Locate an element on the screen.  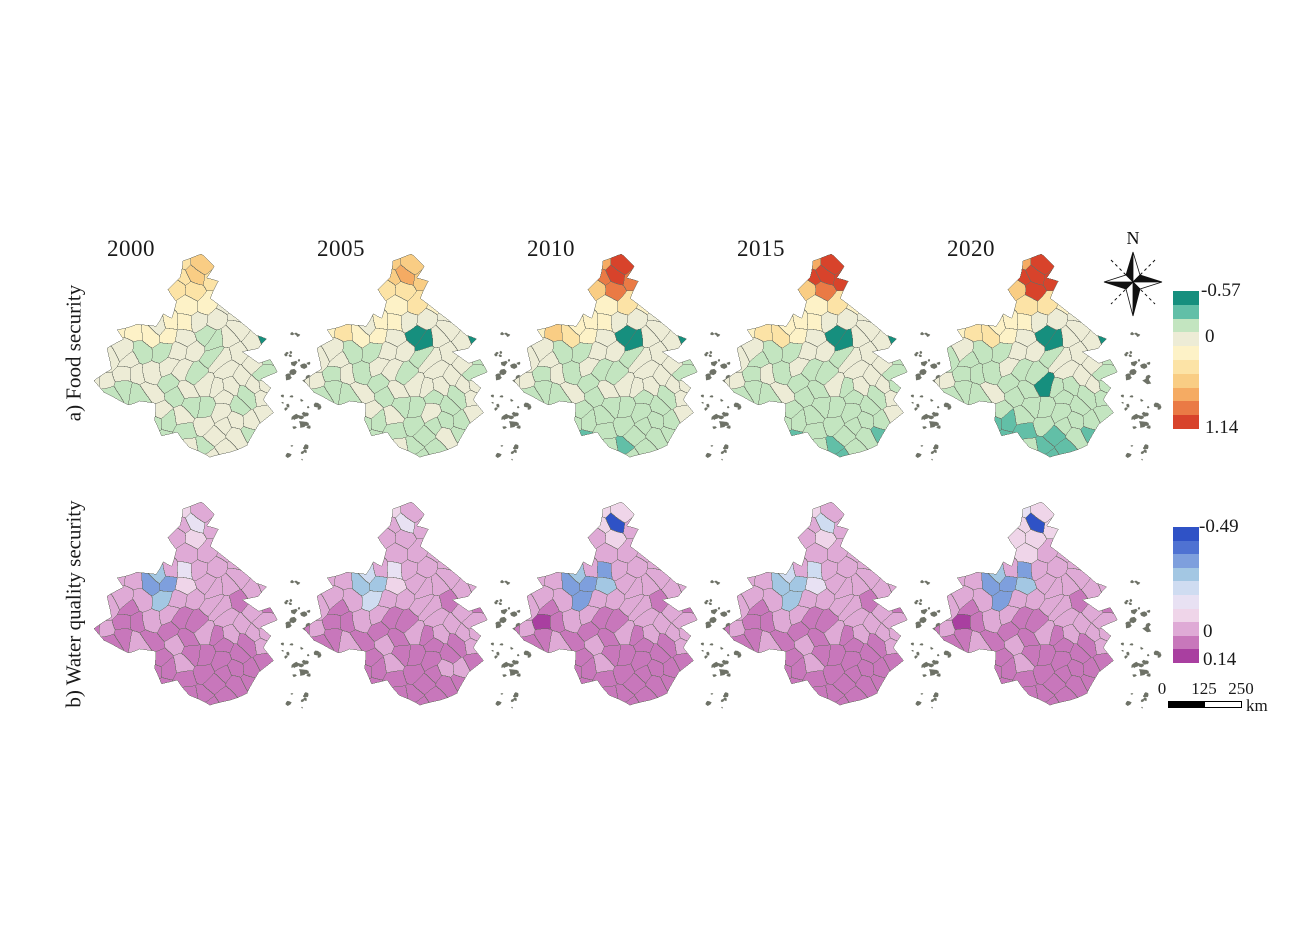
legend-max-label-a: 1.14 is located at coordinates (1222, 427).